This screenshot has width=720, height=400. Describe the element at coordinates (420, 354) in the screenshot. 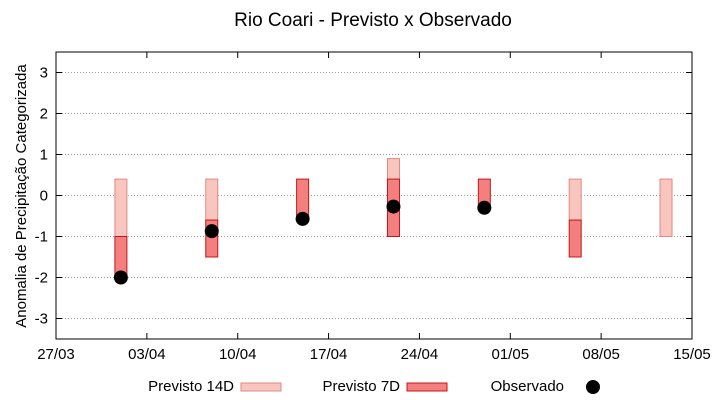

I see `x-tick-label: 24/04` at that location.